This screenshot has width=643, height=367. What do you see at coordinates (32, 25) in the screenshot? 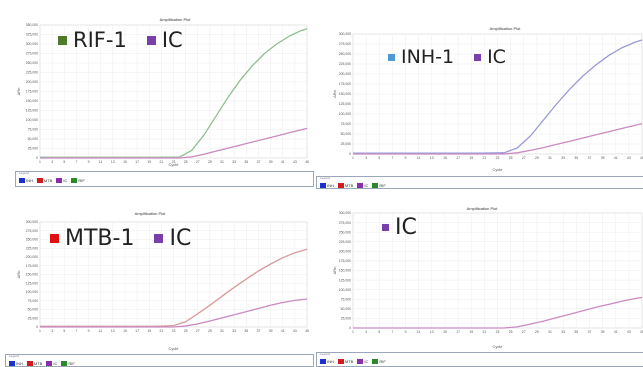
I see `y-tick-label: 350,000` at bounding box center [32, 25].